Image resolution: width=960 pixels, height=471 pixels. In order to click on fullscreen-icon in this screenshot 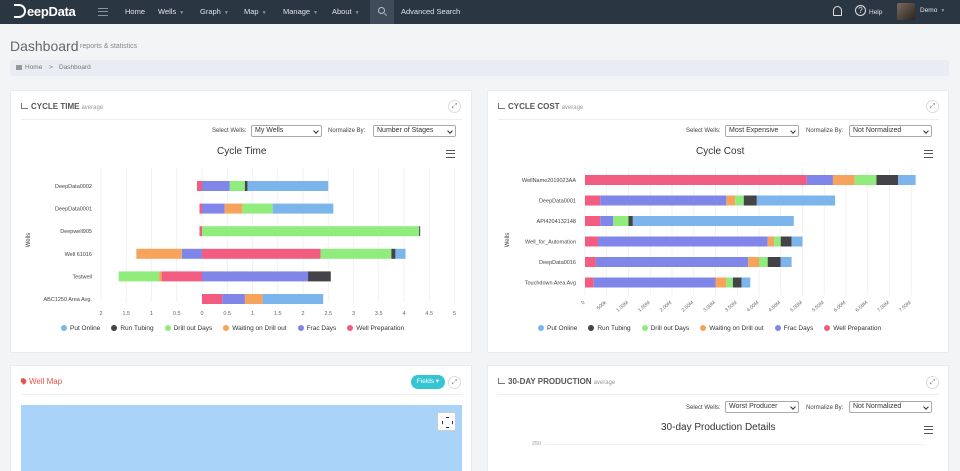, I will do `click(446, 421)`.